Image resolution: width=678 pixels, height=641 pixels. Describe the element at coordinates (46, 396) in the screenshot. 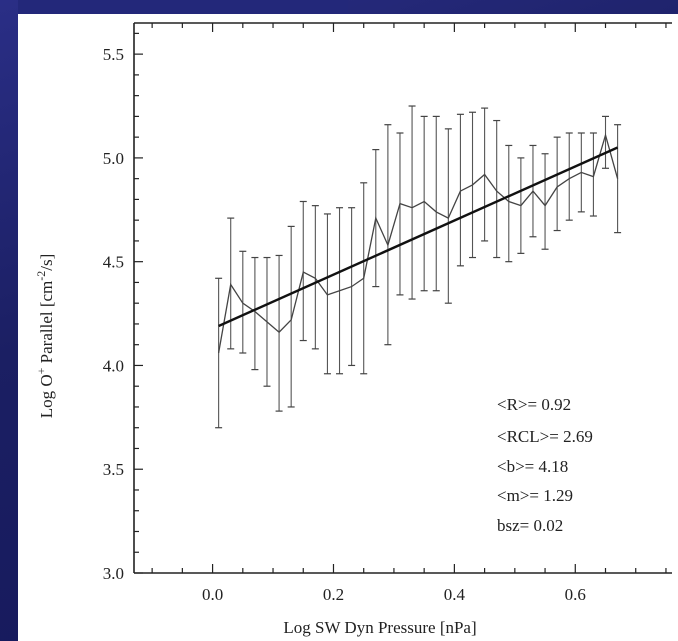

I see `y-axis-title-main: Log O` at that location.